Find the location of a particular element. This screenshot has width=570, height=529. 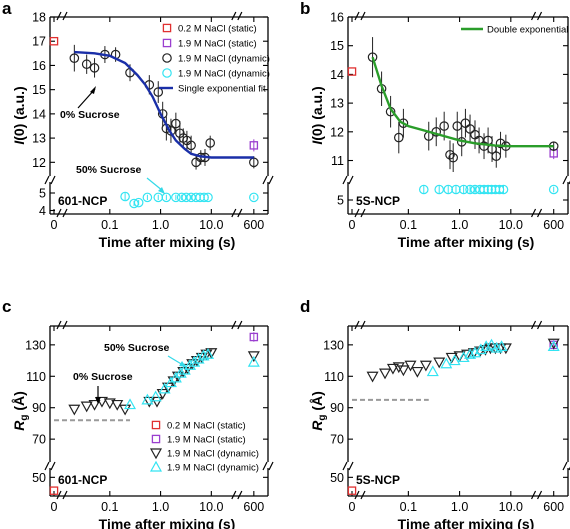

x-axis-label: Time after mixing (s) is located at coordinates (466, 522).